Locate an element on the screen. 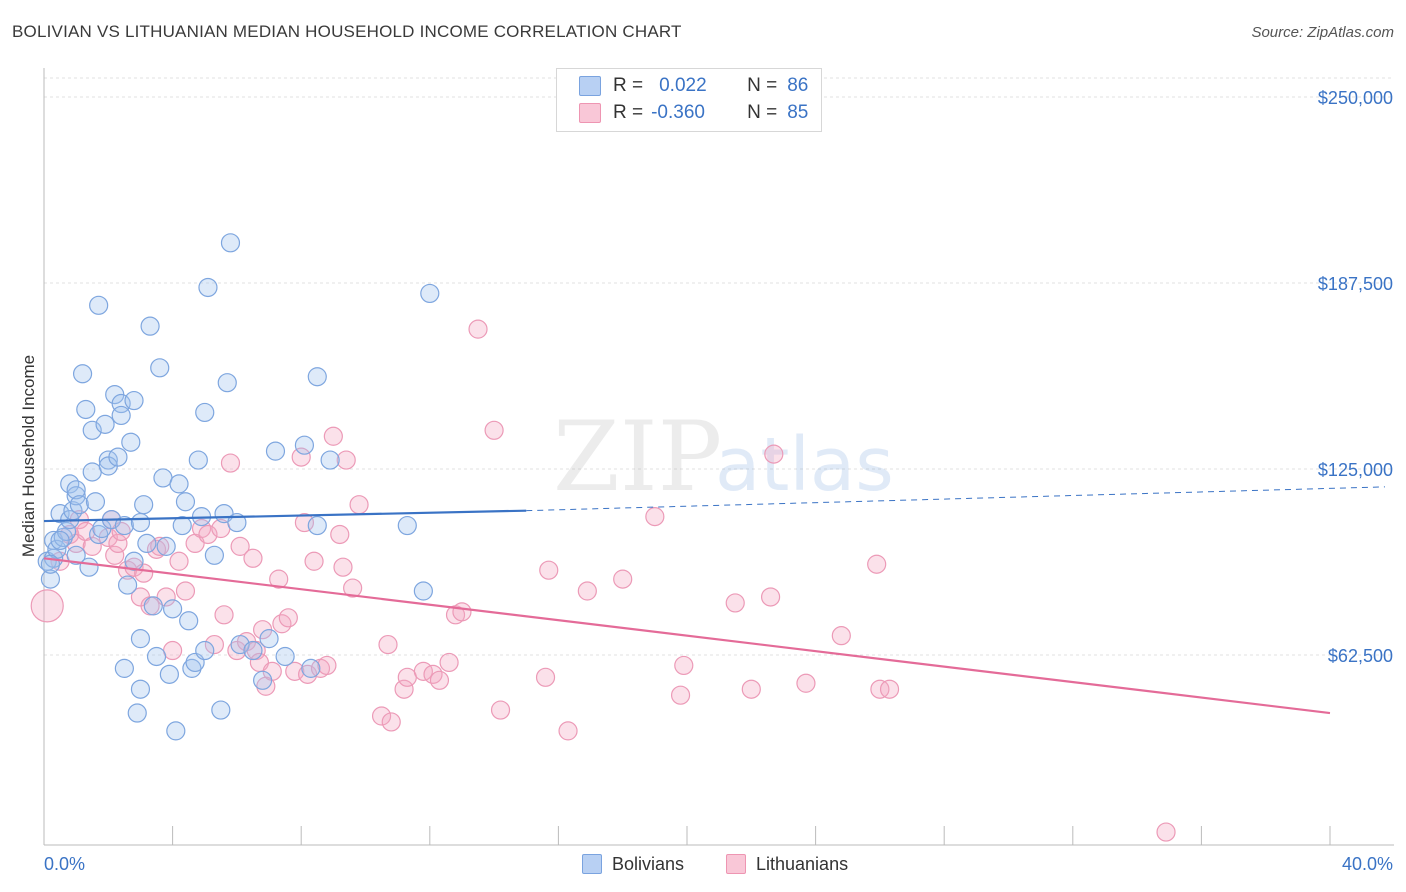  bolivians-label: Bolivians is located at coordinates (648, 863).